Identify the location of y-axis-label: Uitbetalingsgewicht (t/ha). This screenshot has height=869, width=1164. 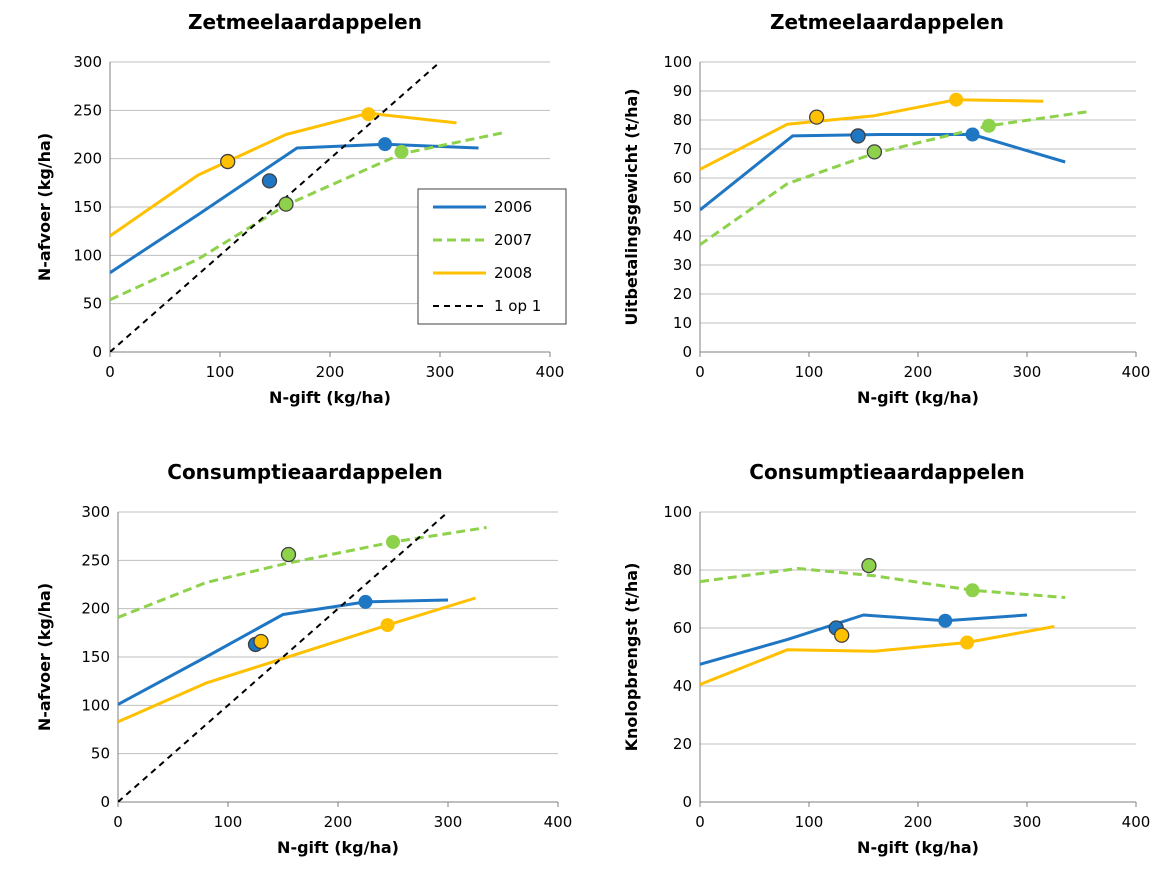
(631, 206).